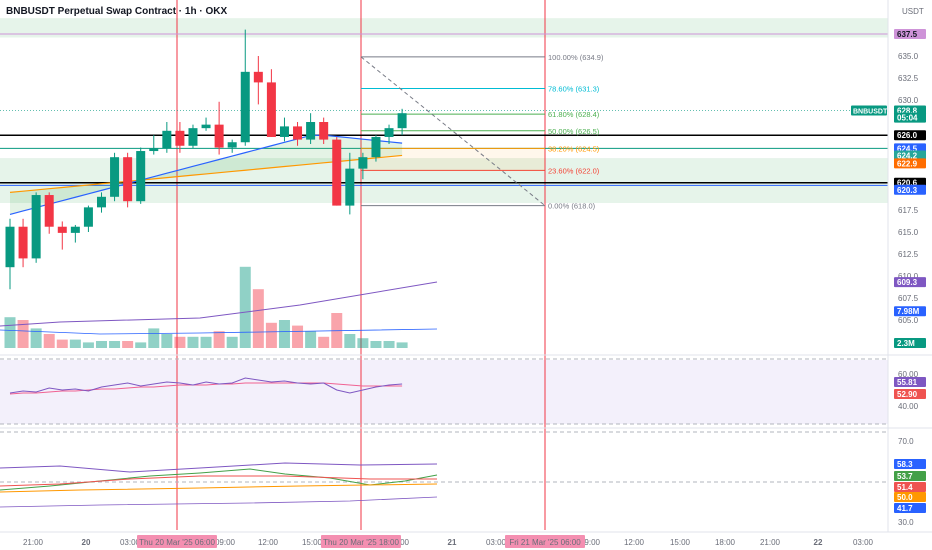 Image resolution: width=932 pixels, height=550 pixels. I want to click on osc-tag-3-bg, so click(910, 497).